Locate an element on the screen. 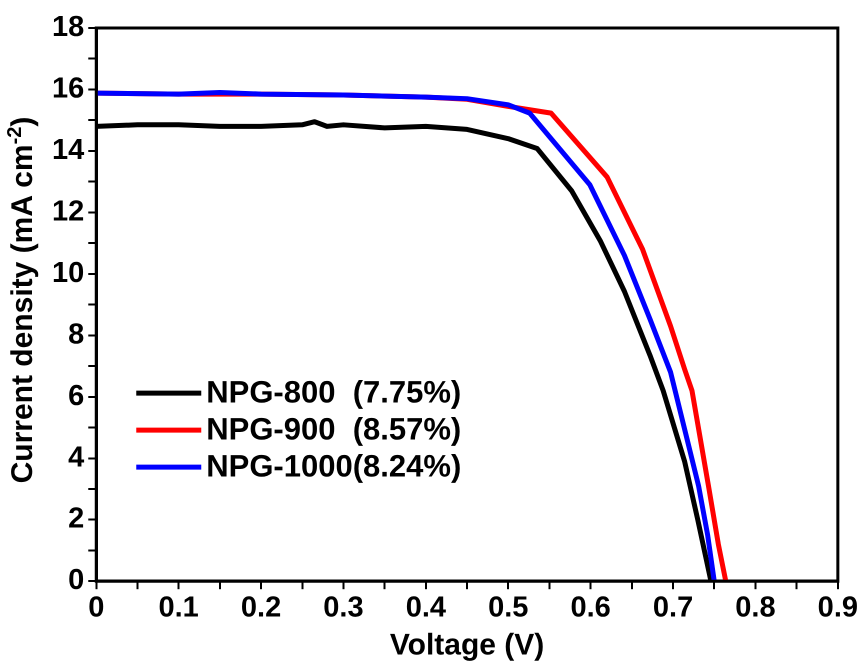  legend-label: NPG-1000(8.24%) is located at coordinates (334, 466).